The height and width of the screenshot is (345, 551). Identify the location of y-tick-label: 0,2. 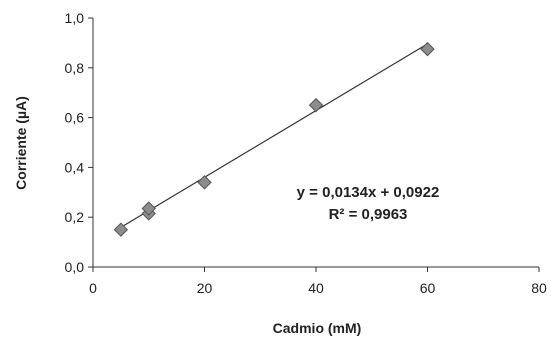
(75, 217).